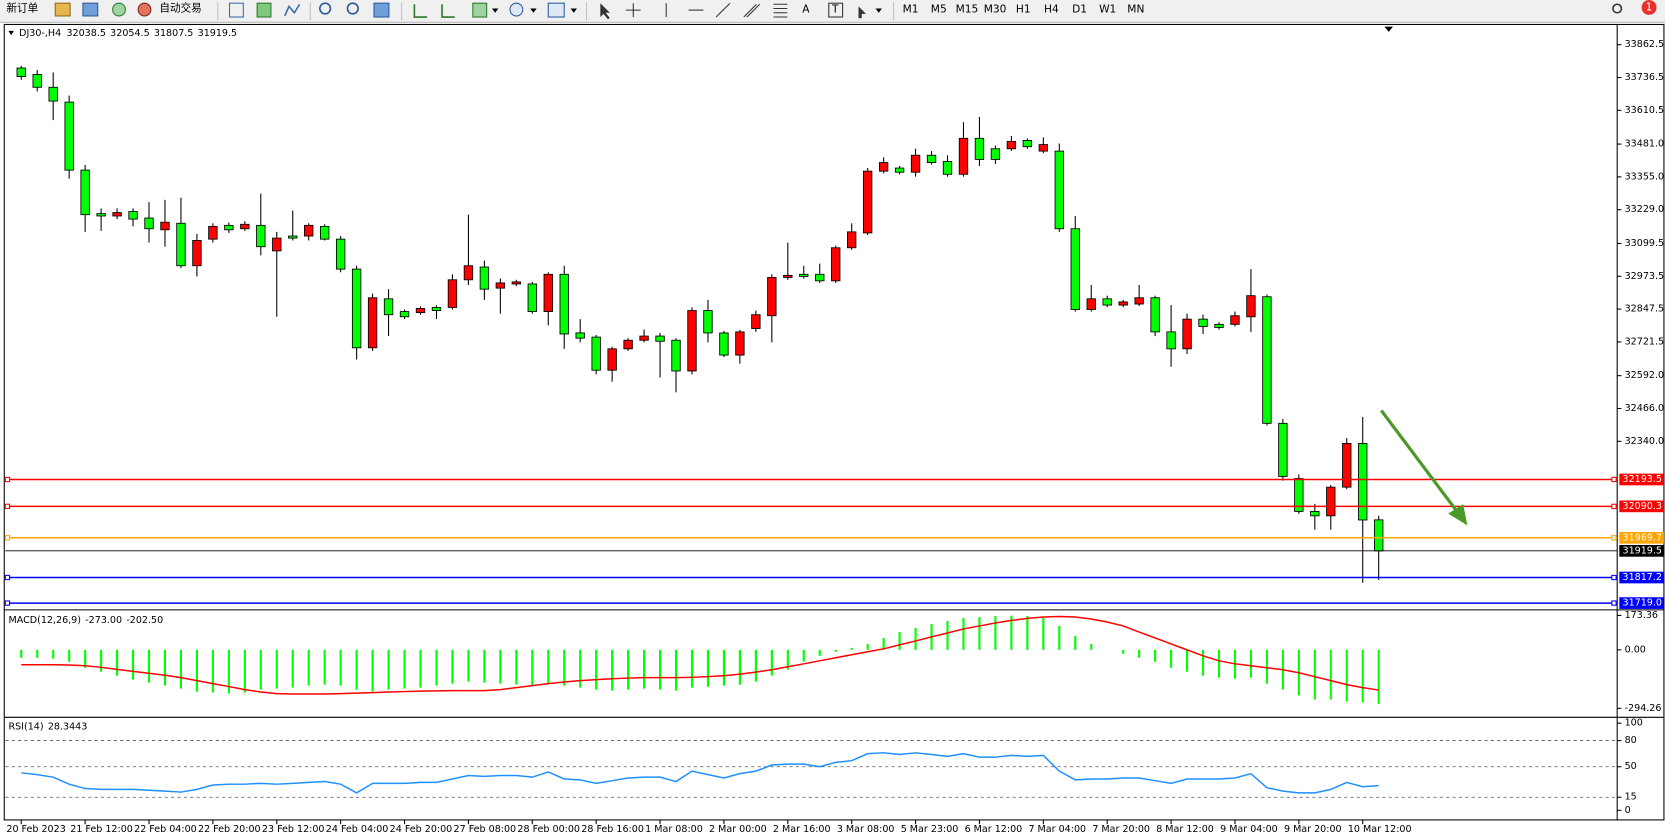 This screenshot has height=838, width=1665. What do you see at coordinates (448, 11) in the screenshot?
I see `shift-button` at bounding box center [448, 11].